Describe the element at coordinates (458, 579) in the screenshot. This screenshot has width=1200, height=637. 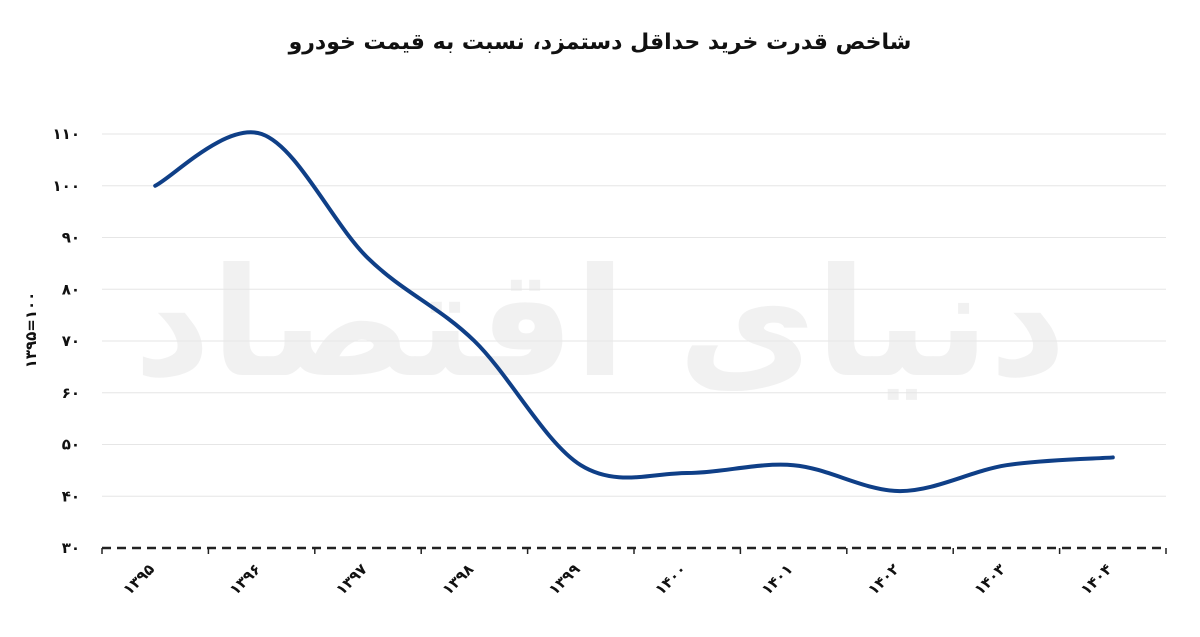
I see `x-tick-label: ۱۳۹۸` at that location.